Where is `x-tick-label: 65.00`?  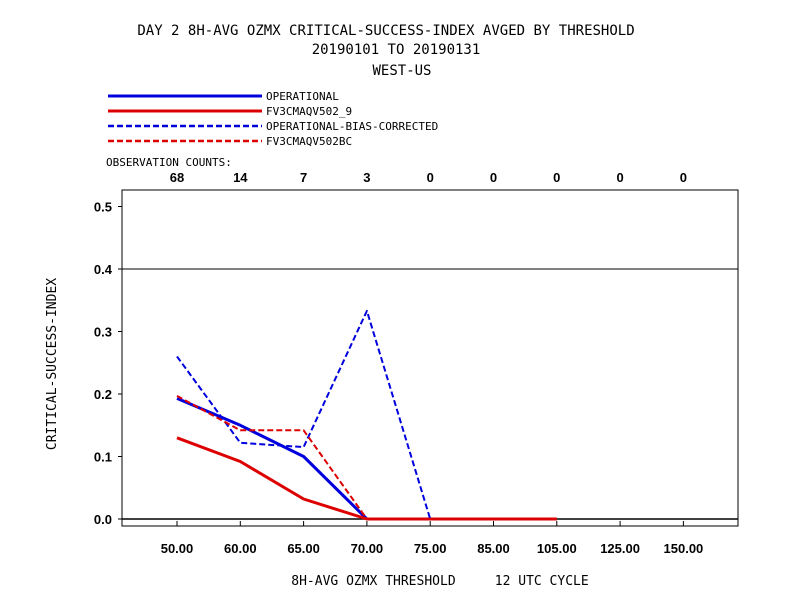
x-tick-label: 65.00 is located at coordinates (303, 548).